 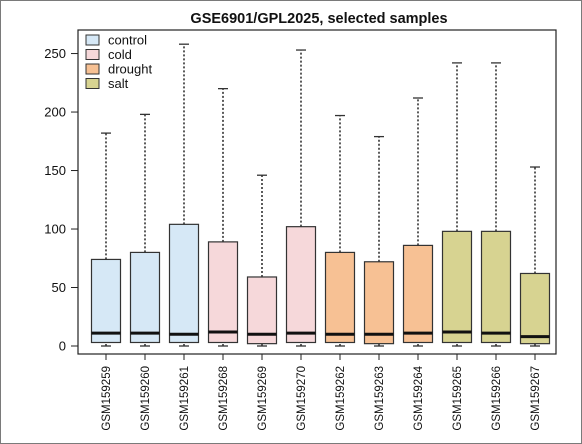 I want to click on legend-swatch-cold, so click(x=92, y=54).